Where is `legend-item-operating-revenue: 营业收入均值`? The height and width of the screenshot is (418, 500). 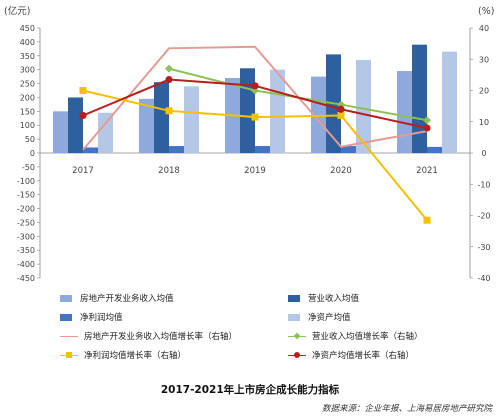 legend-item-operating-revenue: 营业收入均值 is located at coordinates (323, 298).